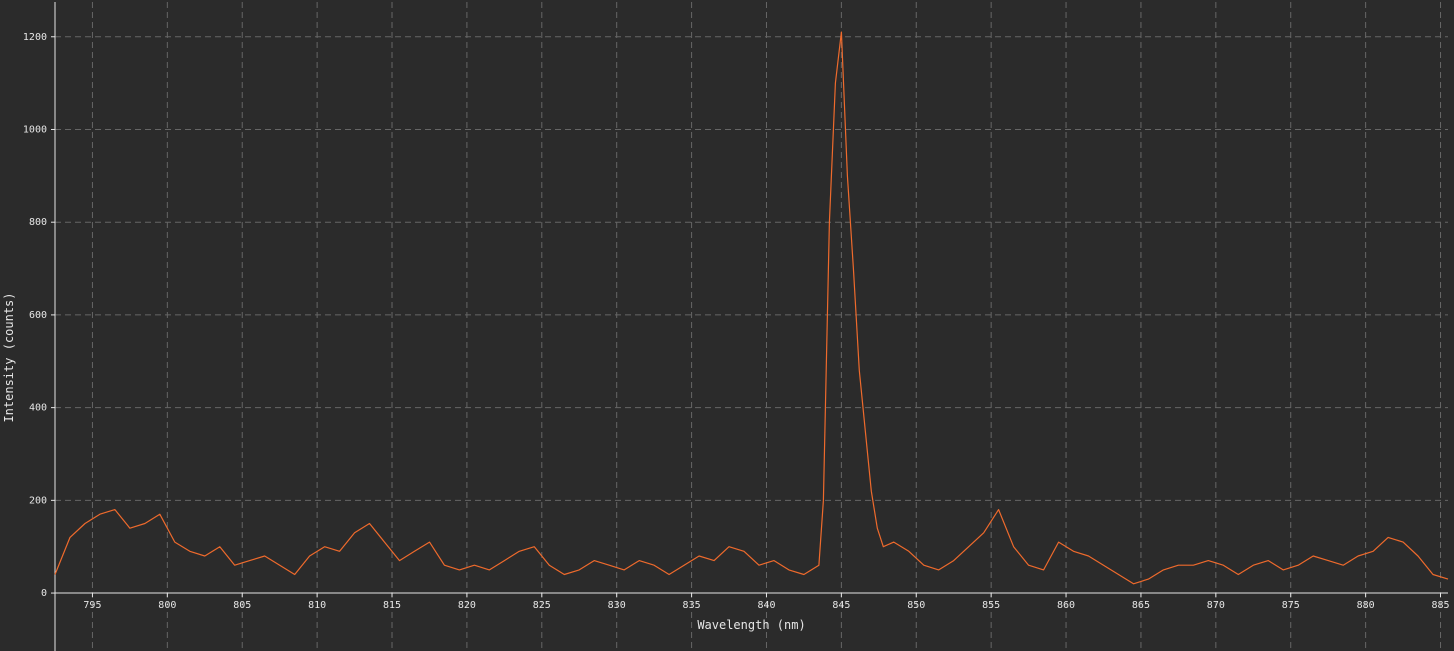  I want to click on x-tick-label: 825, so click(542, 605).